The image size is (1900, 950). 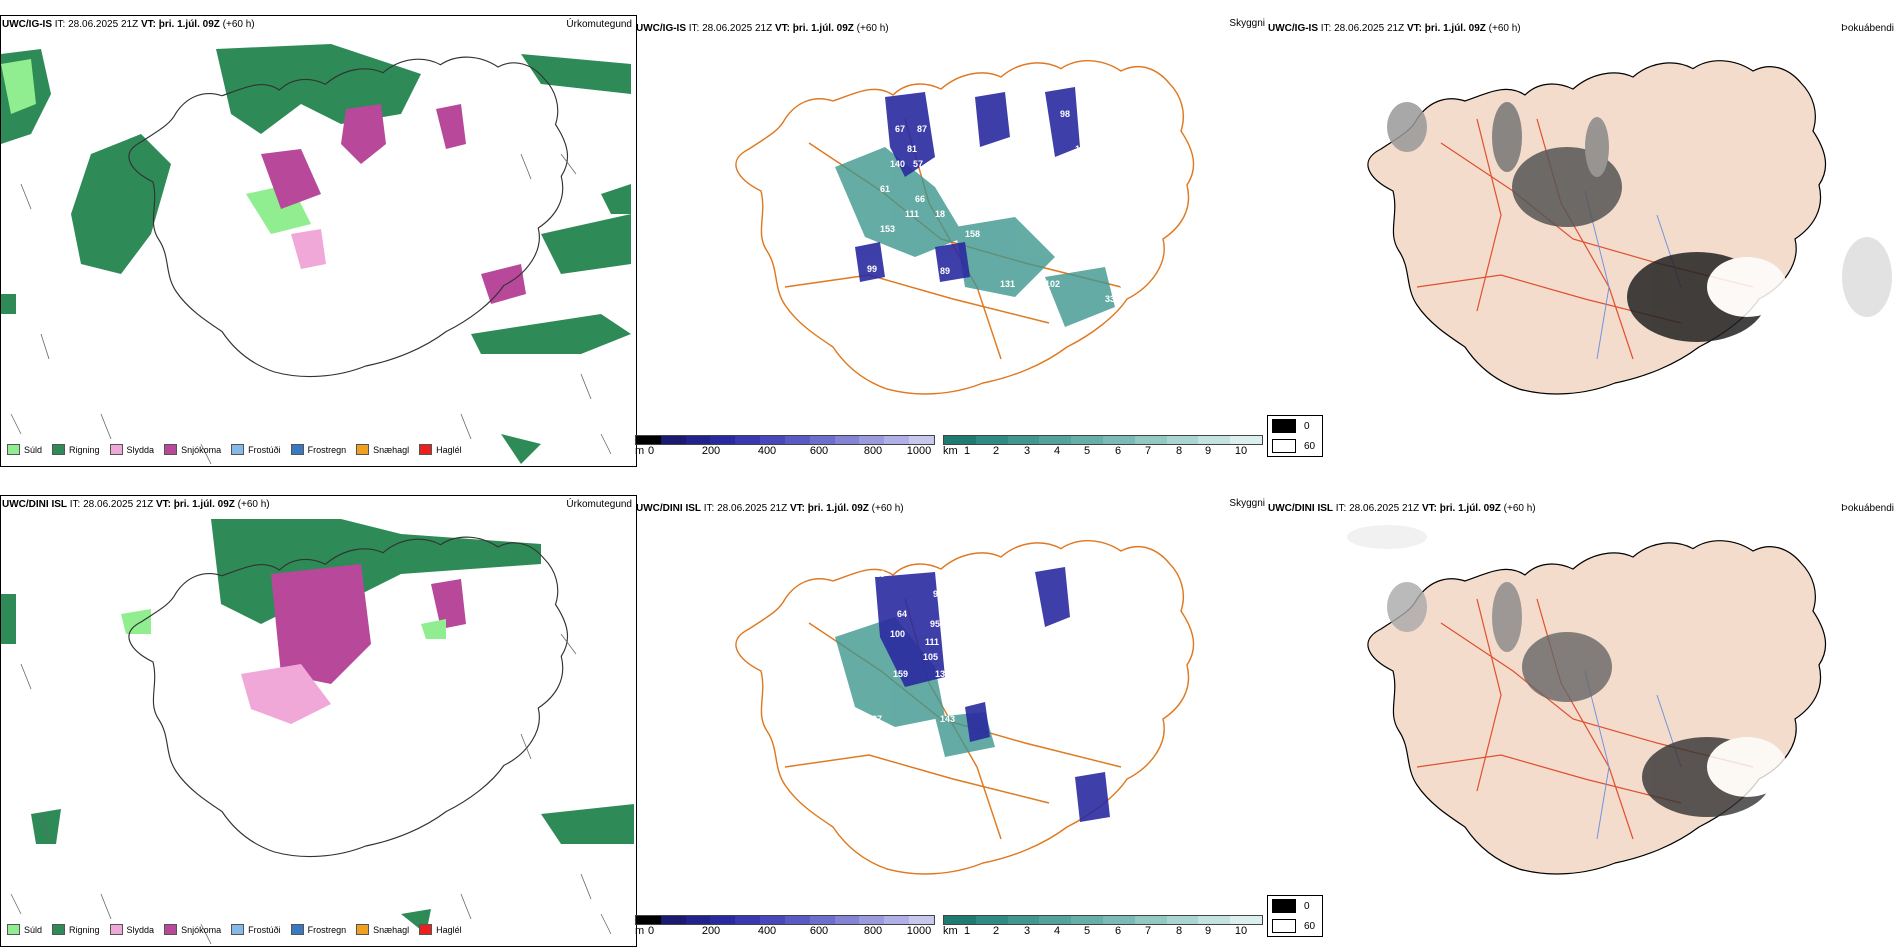 What do you see at coordinates (1065, 361) in the screenshot?
I see `svg-text: 51` at bounding box center [1065, 361].